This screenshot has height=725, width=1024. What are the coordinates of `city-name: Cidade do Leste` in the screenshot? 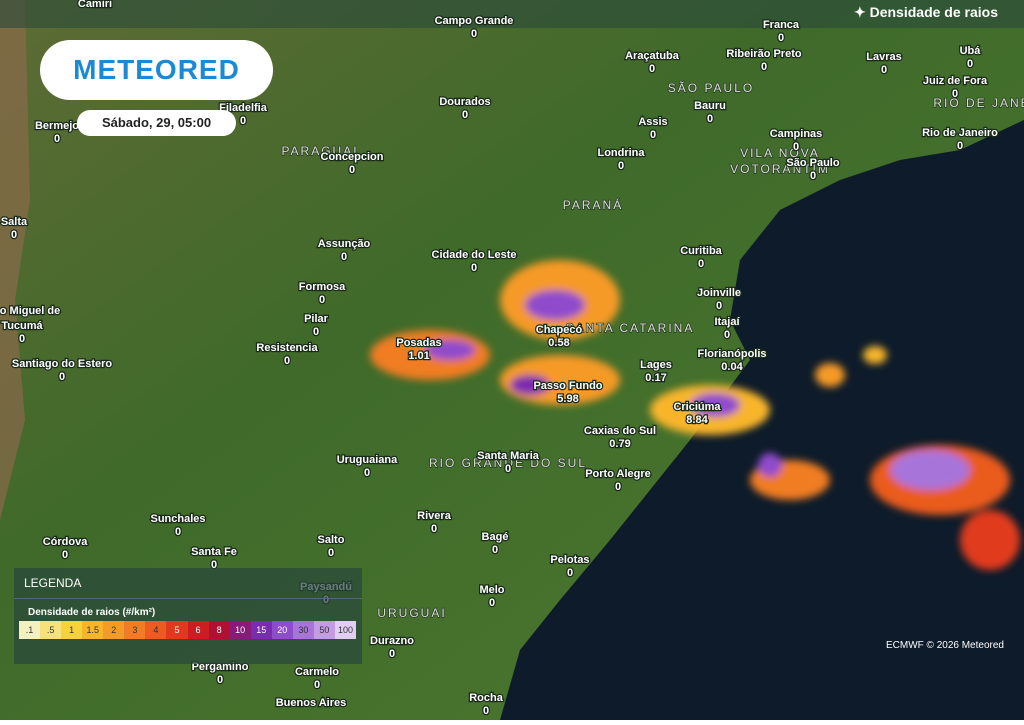 It's located at (474, 255).